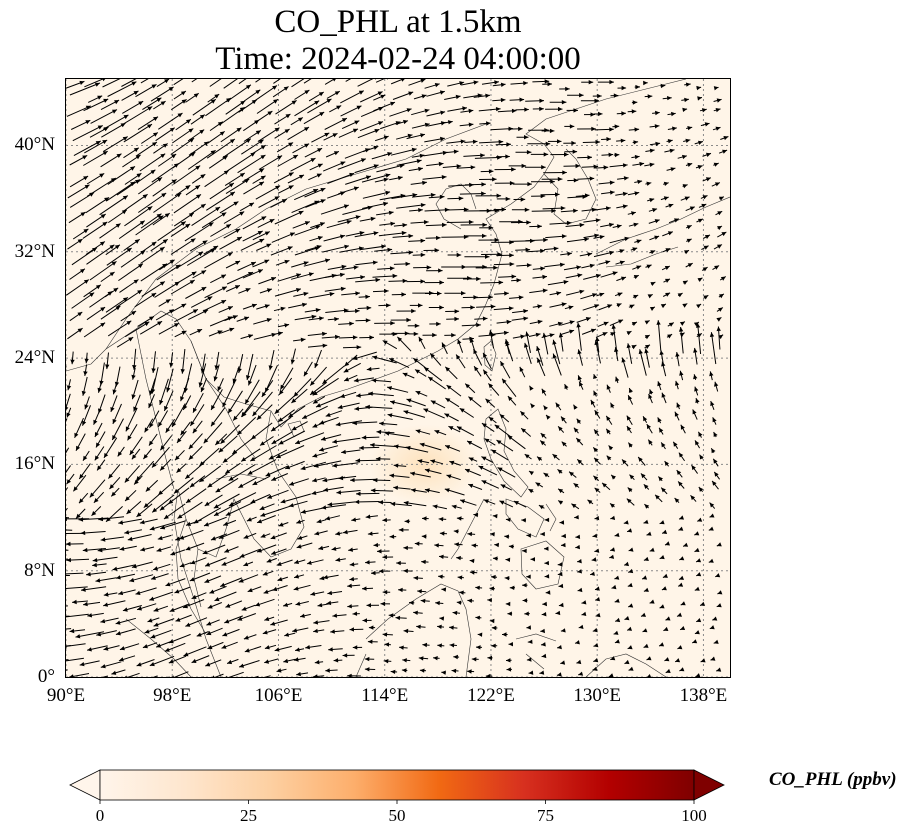  I want to click on longitude-tick-label: 90°E, so click(66, 695).